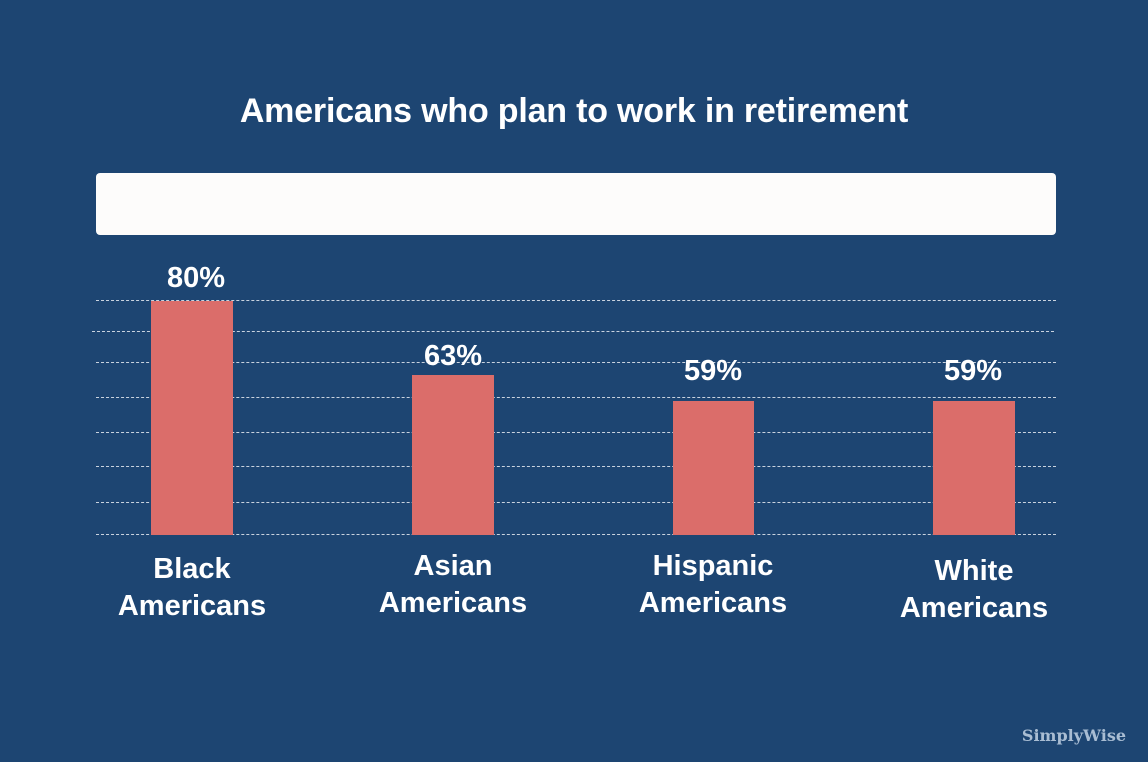 Image resolution: width=1148 pixels, height=762 pixels. Describe the element at coordinates (192, 587) in the screenshot. I see `category-label-black: Black Americans` at that location.